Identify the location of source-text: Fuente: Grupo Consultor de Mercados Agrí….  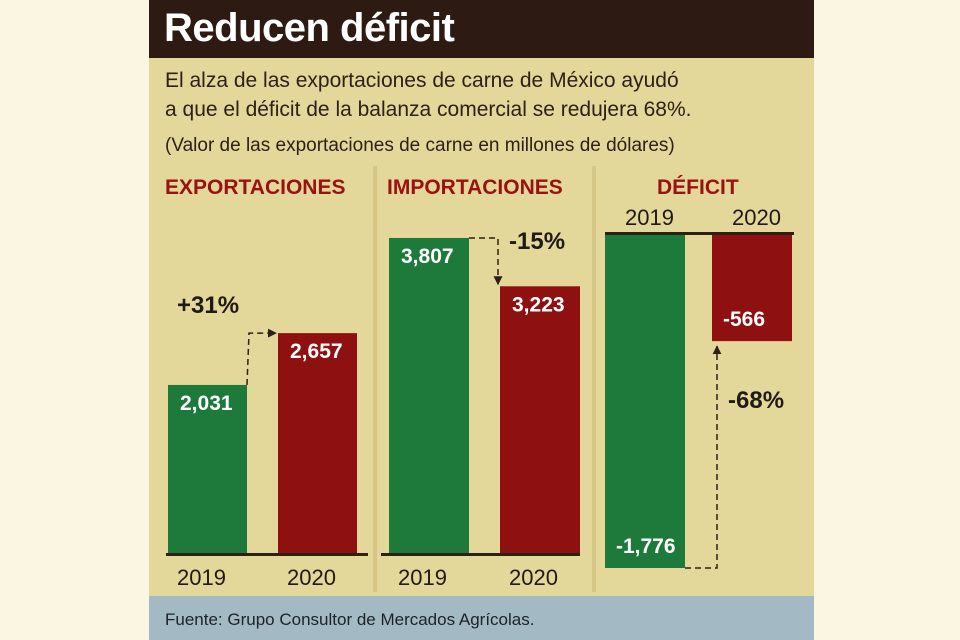
(350, 619).